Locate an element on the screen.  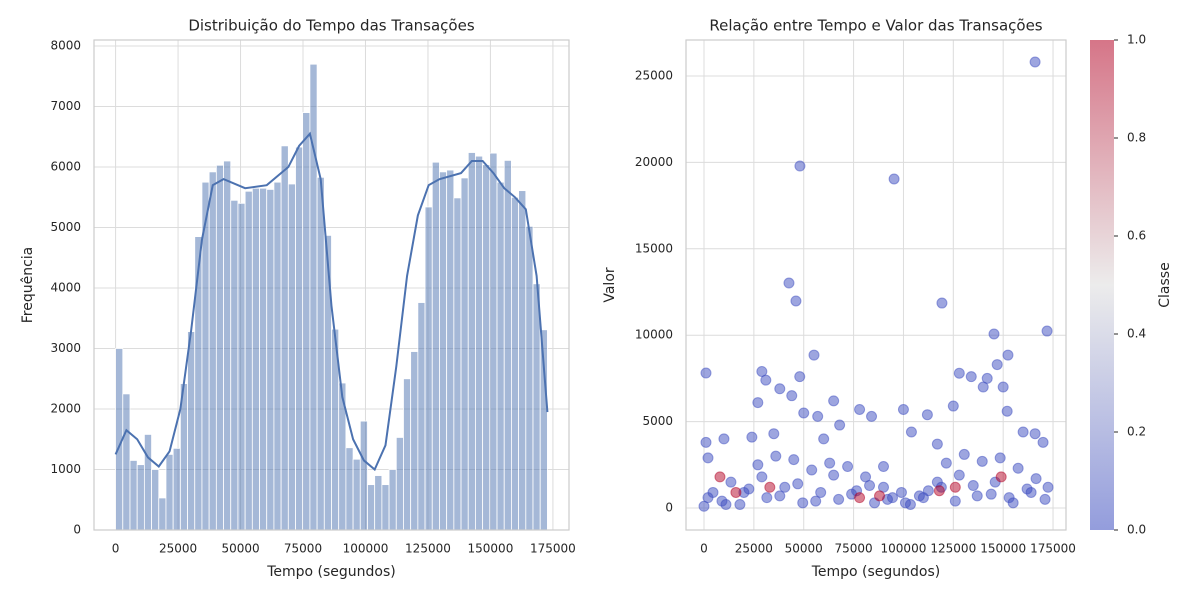
y-tick-label: 7000 is located at coordinates (65, 106).